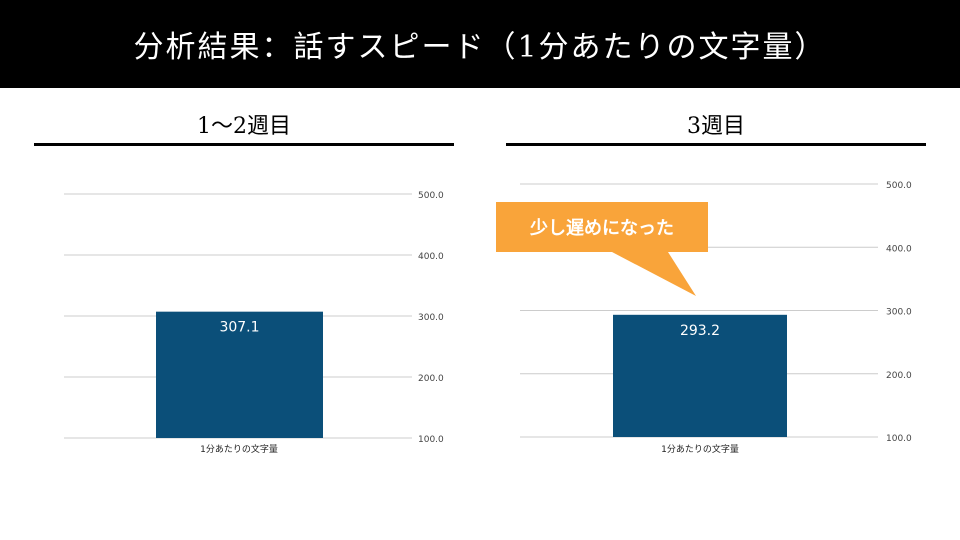 Image resolution: width=960 pixels, height=540 pixels. What do you see at coordinates (244, 126) in the screenshot?
I see `chart-1-title: 1〜2週目` at bounding box center [244, 126].